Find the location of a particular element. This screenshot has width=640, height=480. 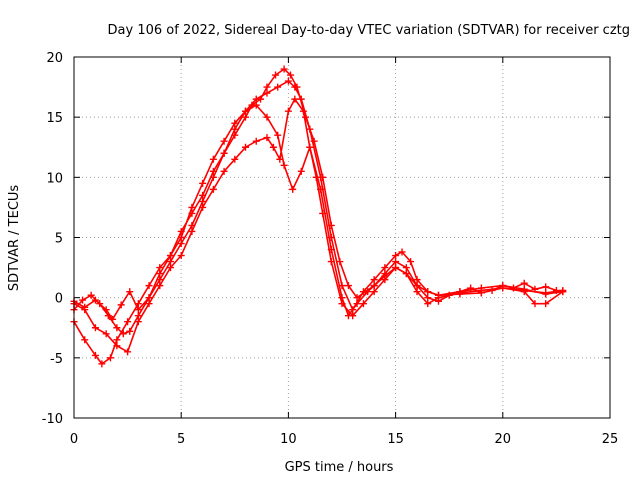

x-tick-label: 15 is located at coordinates (395, 439).